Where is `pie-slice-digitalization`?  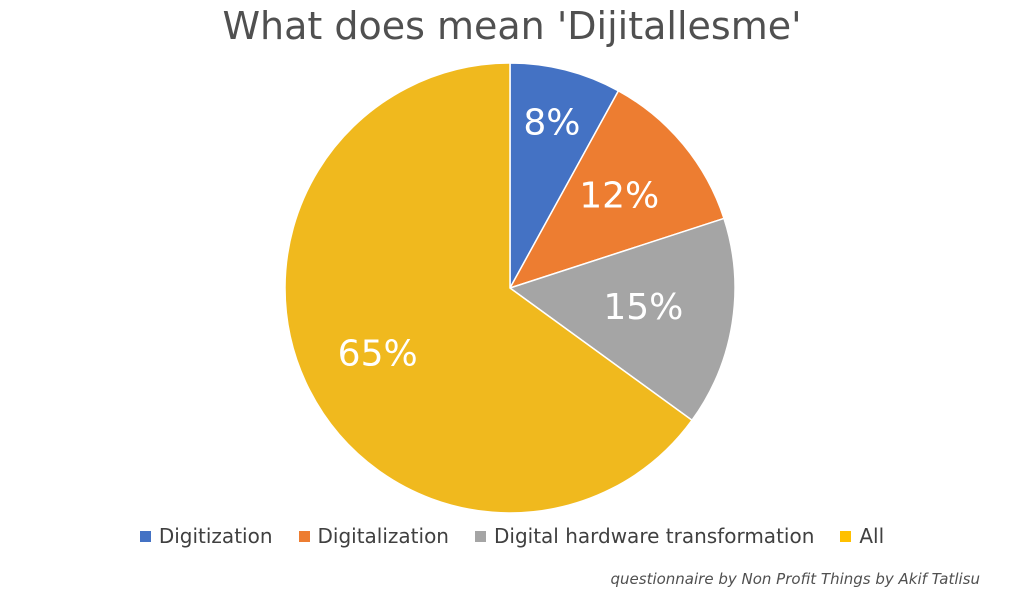
pie-slice-digitalization is located at coordinates (616, 189).